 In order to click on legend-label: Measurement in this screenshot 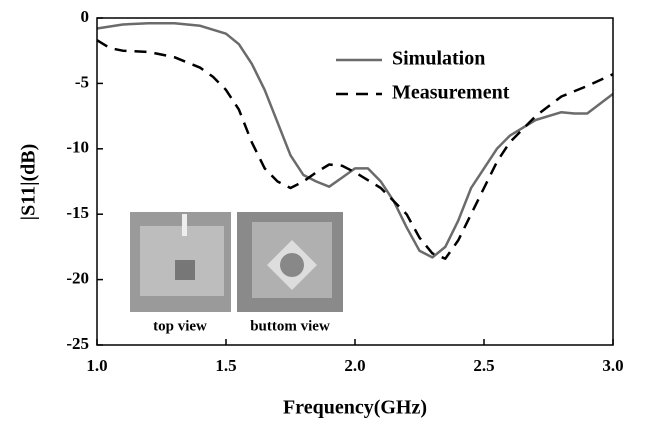, I will do `click(451, 93)`.